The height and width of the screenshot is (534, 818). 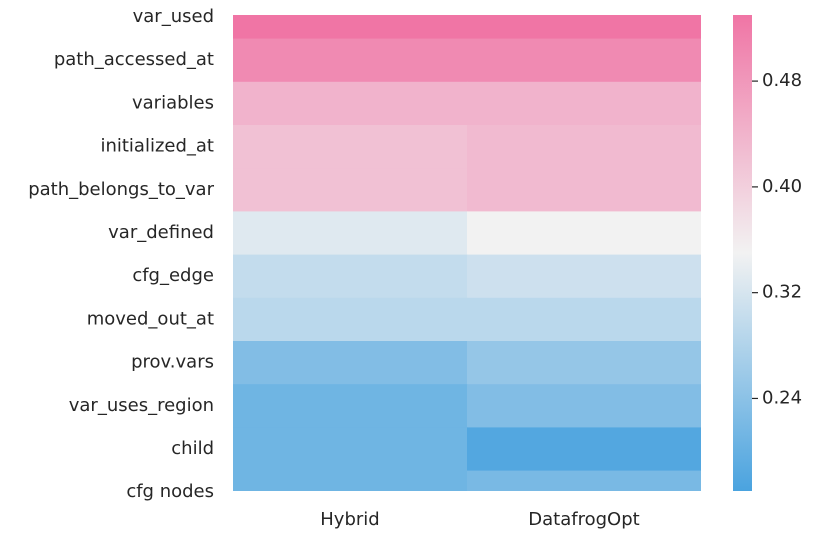 I want to click on row-label: path_belongs_to_var, so click(x=121, y=189).